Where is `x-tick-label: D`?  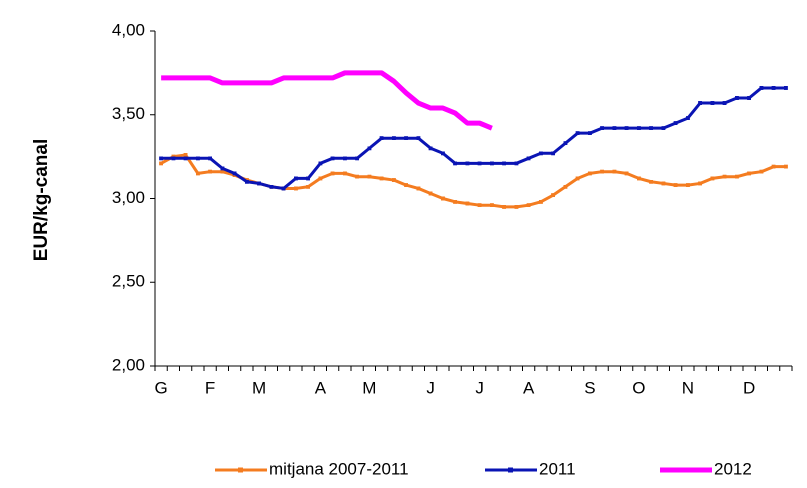
x-tick-label: D is located at coordinates (749, 387).